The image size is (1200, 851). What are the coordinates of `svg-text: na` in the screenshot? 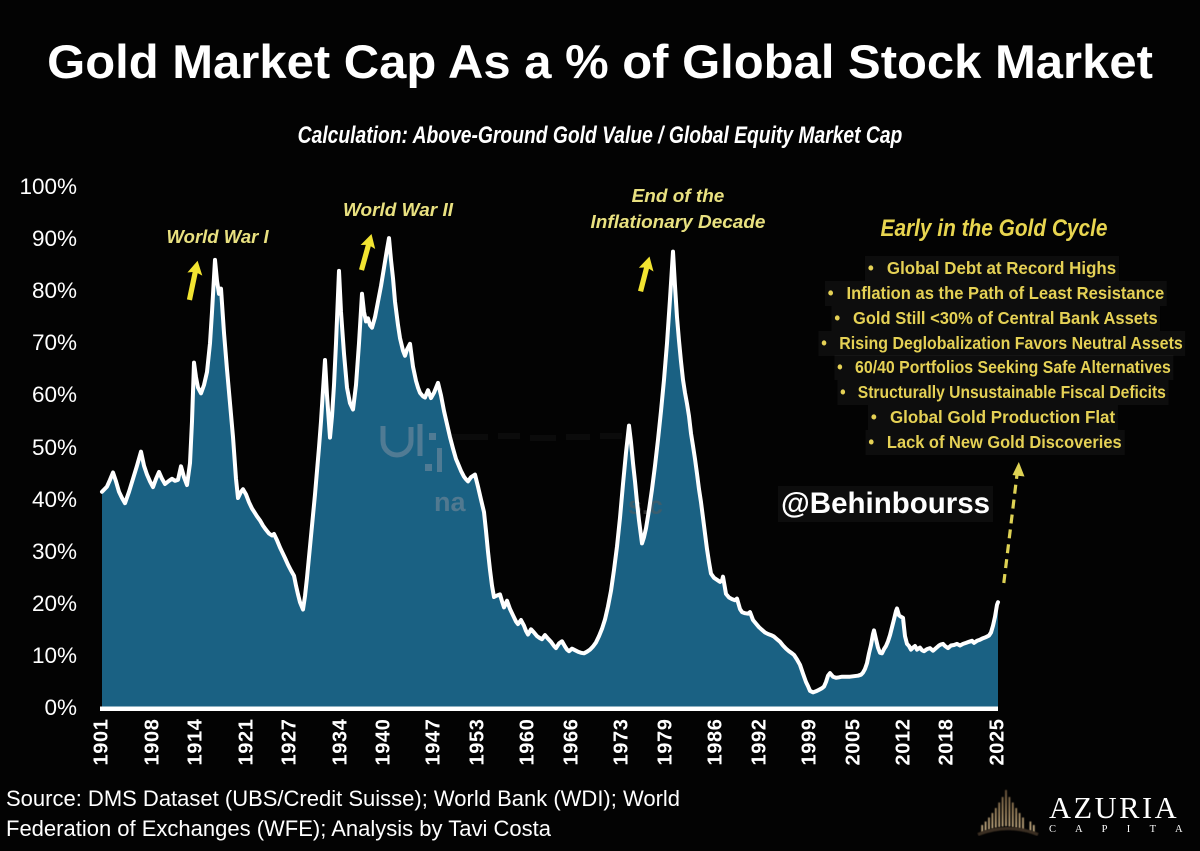 It's located at (450, 502).